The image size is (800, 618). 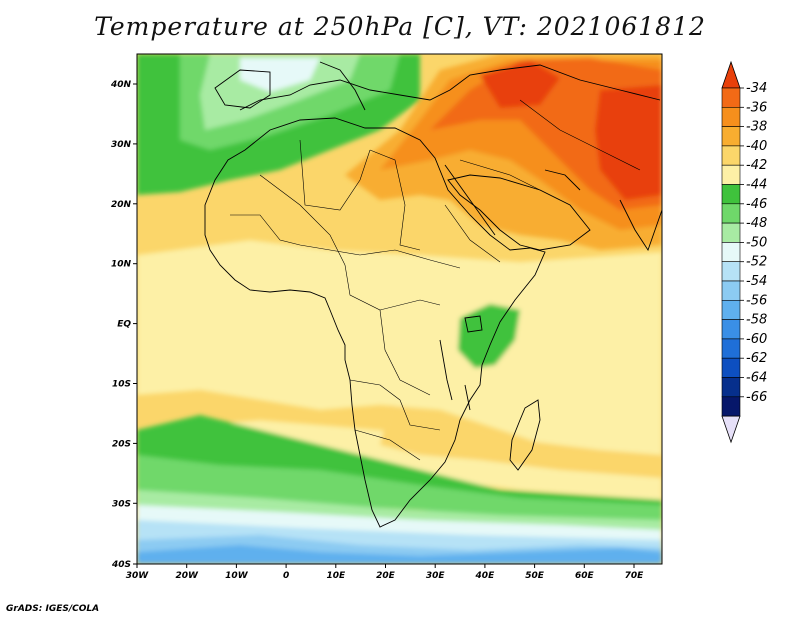 What do you see at coordinates (756, 320) in the screenshot?
I see `colorbar-label: -58` at bounding box center [756, 320].